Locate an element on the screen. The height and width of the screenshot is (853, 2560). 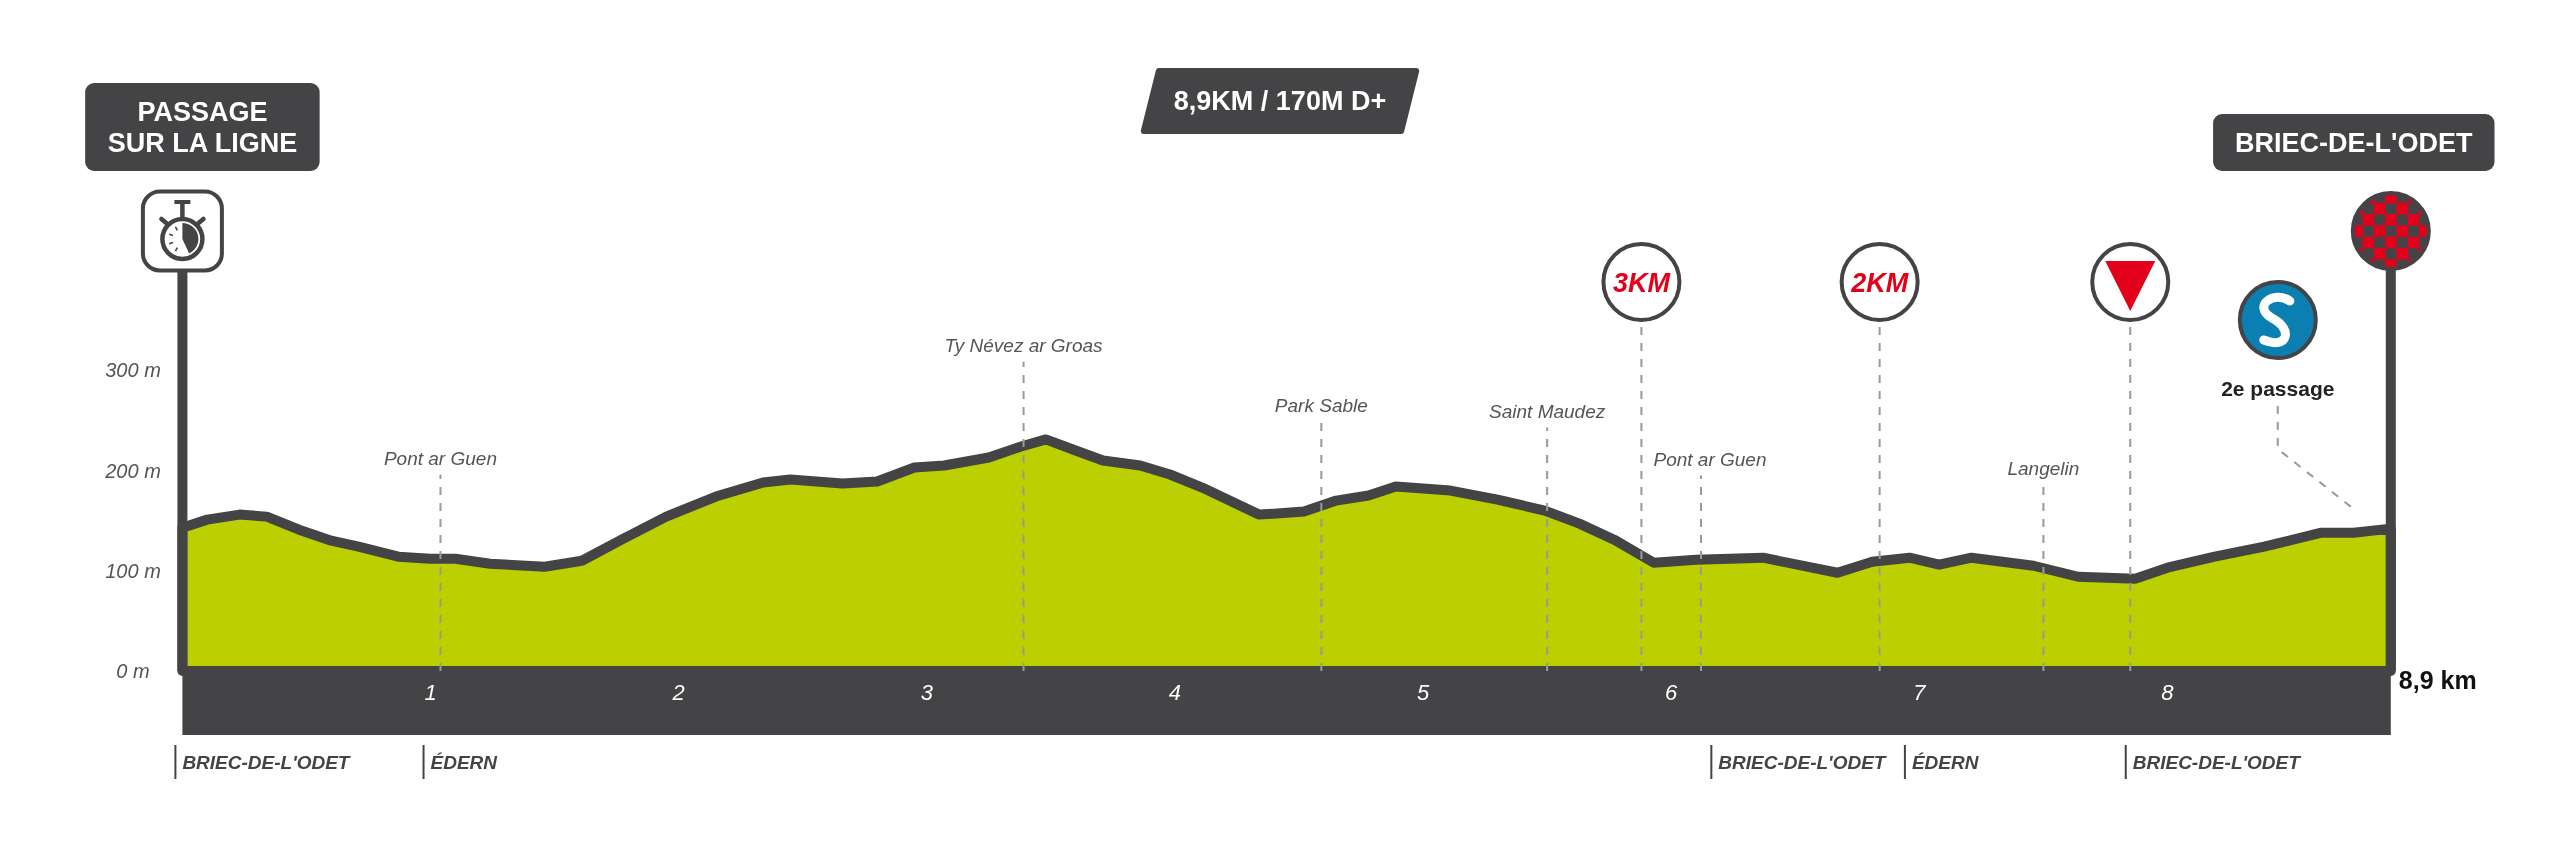
ref-line-label: Park Sable is located at coordinates (1321, 406).